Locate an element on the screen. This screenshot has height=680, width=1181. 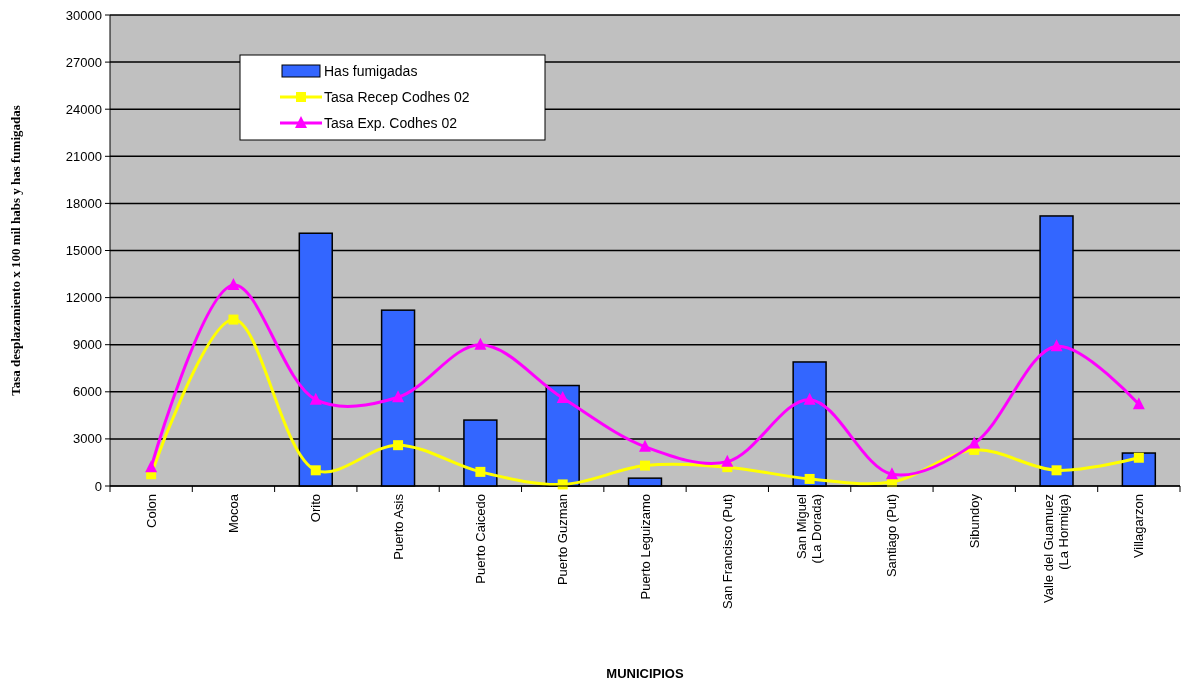
x-tick-label: Puerto Leguizamo is located at coordinates (645, 547).